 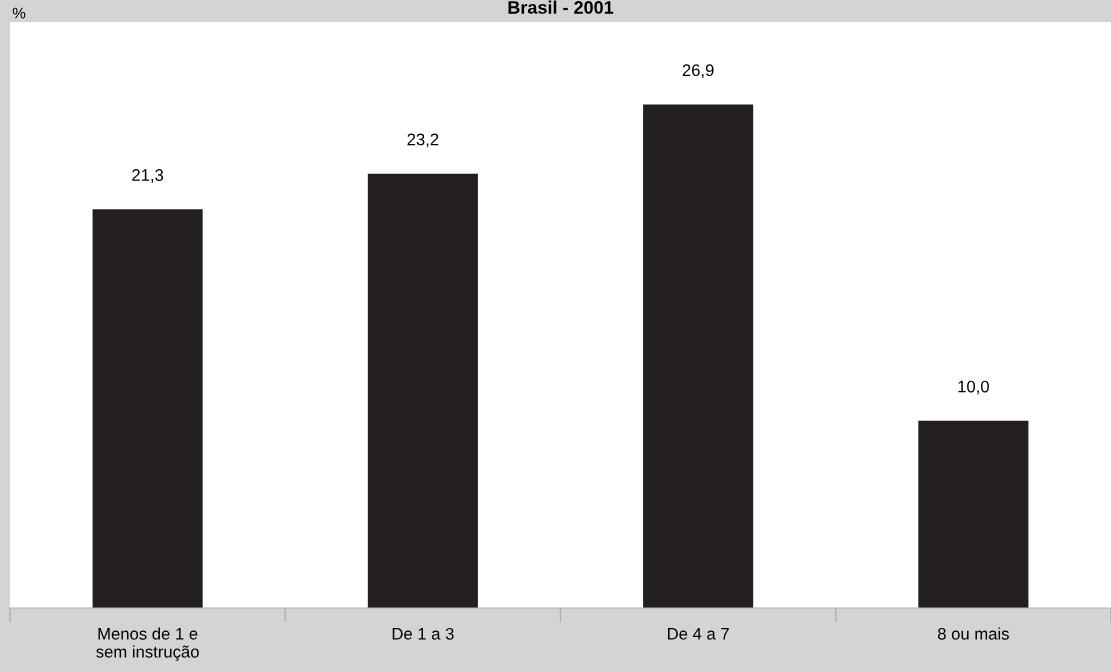 What do you see at coordinates (19, 13) in the screenshot?
I see `y-axis-title: %` at bounding box center [19, 13].